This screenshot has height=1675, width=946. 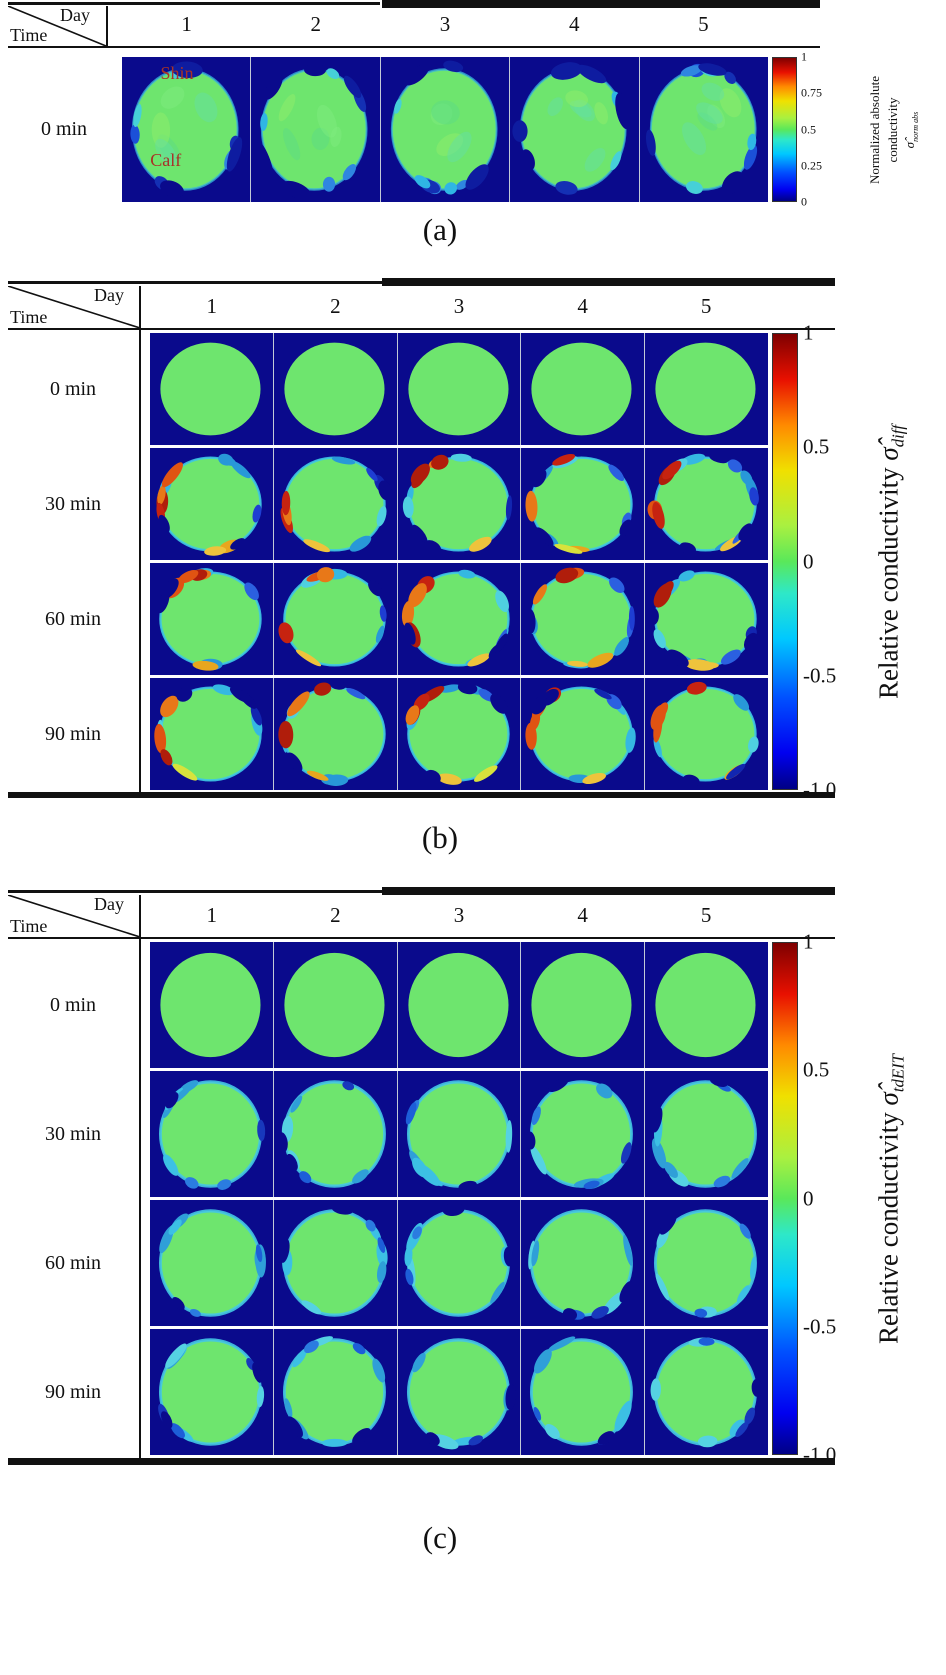 What do you see at coordinates (821, 129) in the screenshot?
I see `colorbar-ticks-a: 1 0.75 0.5 0.25 0` at bounding box center [821, 129].